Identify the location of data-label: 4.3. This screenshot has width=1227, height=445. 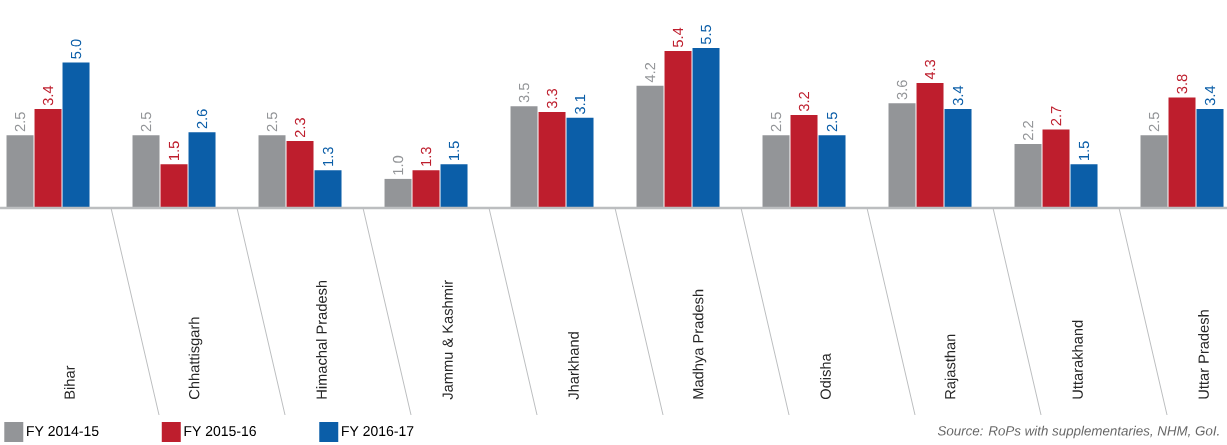
(930, 69).